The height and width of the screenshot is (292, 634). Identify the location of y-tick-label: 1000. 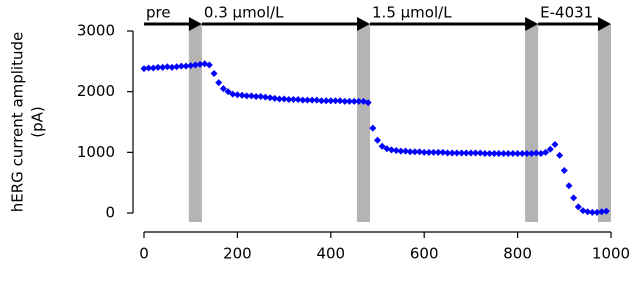
(96, 152).